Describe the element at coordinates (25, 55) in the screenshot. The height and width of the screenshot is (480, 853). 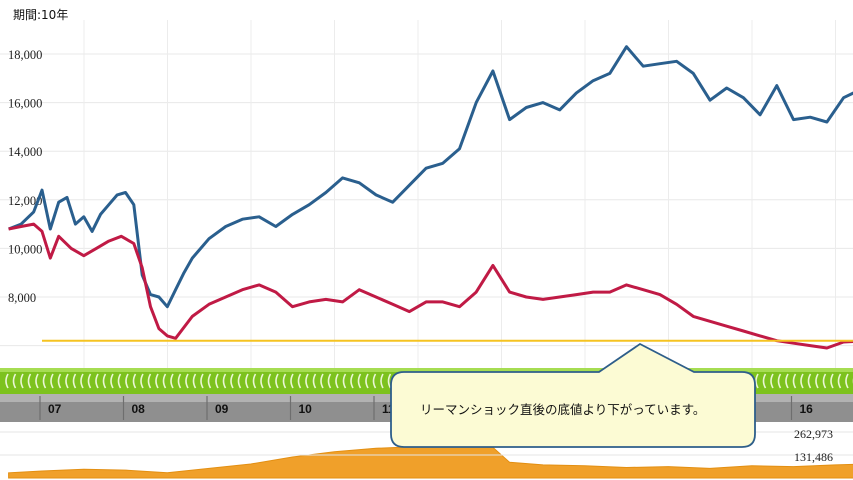
I see `y-tick-label: 18,000` at that location.